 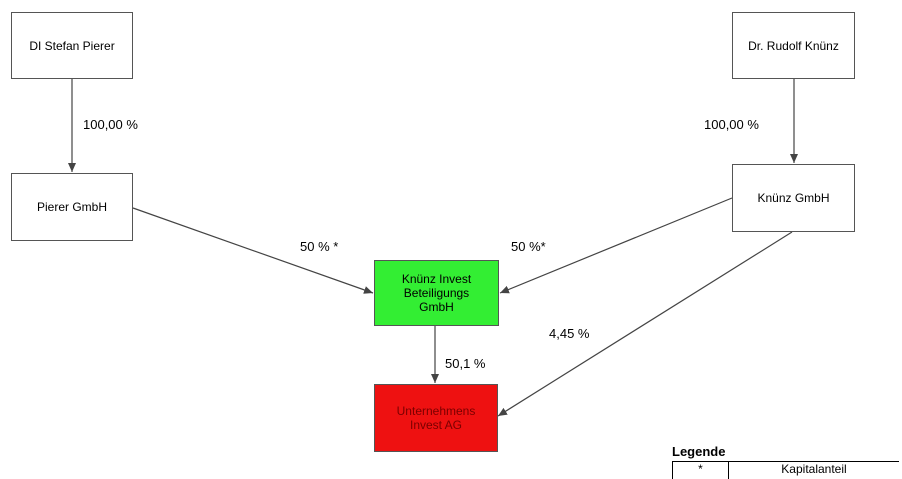 I want to click on label-pierer-to-invest-pct: 50 % *, so click(x=319, y=246).